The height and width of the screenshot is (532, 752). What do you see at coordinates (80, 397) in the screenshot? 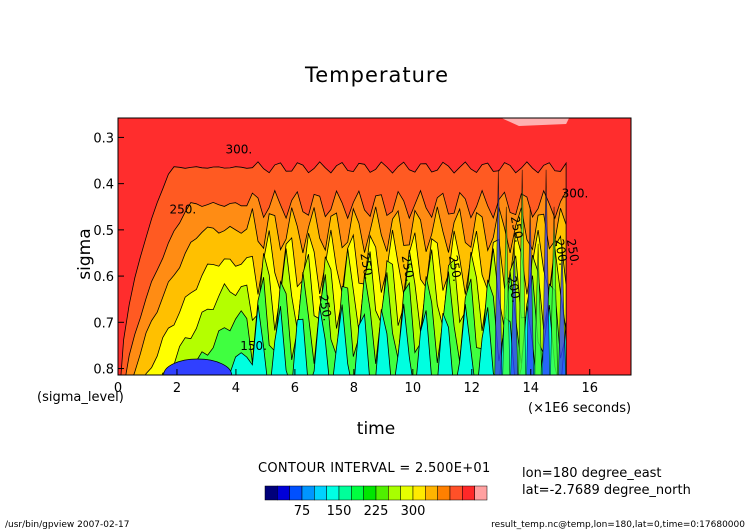
I see `x-axis-note: (sigma_level)` at bounding box center [80, 397].